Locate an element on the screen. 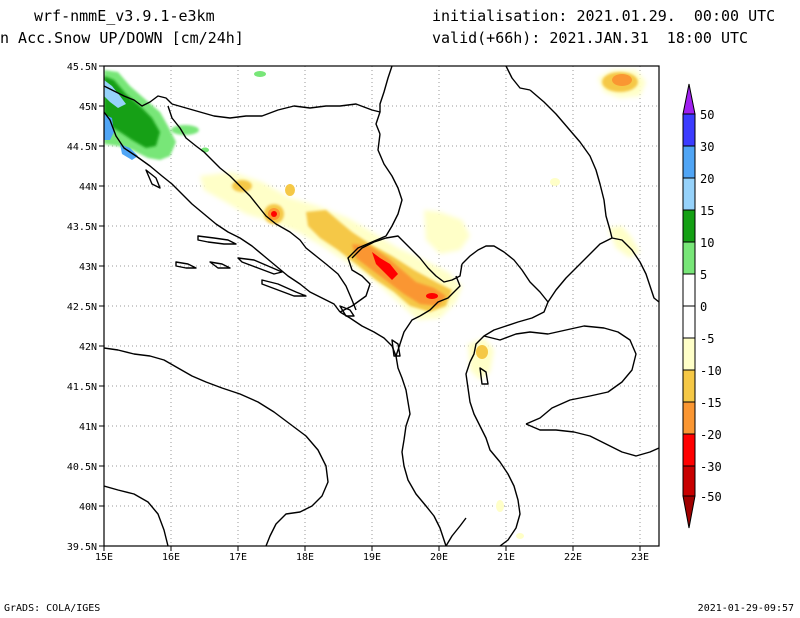 Image resolution: width=800 pixels, height=618 pixels. colorbar-top-arrow is located at coordinates (689, 99).